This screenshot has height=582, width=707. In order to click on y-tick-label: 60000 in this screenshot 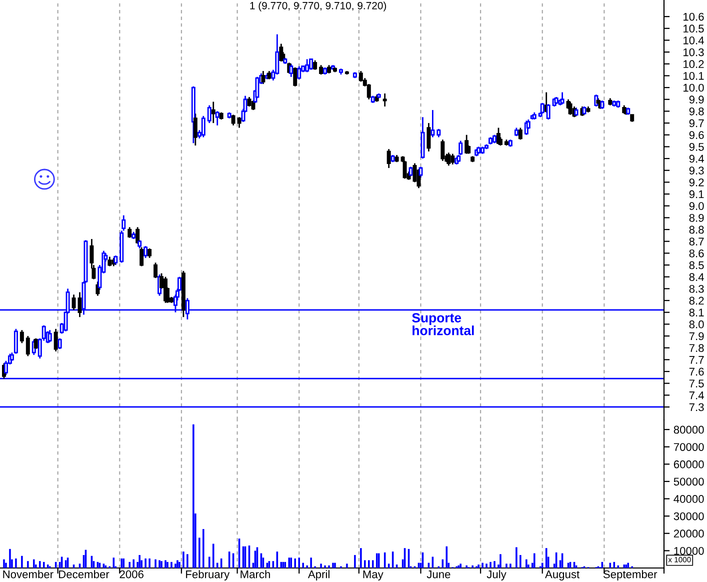, I will do `click(689, 464)`.